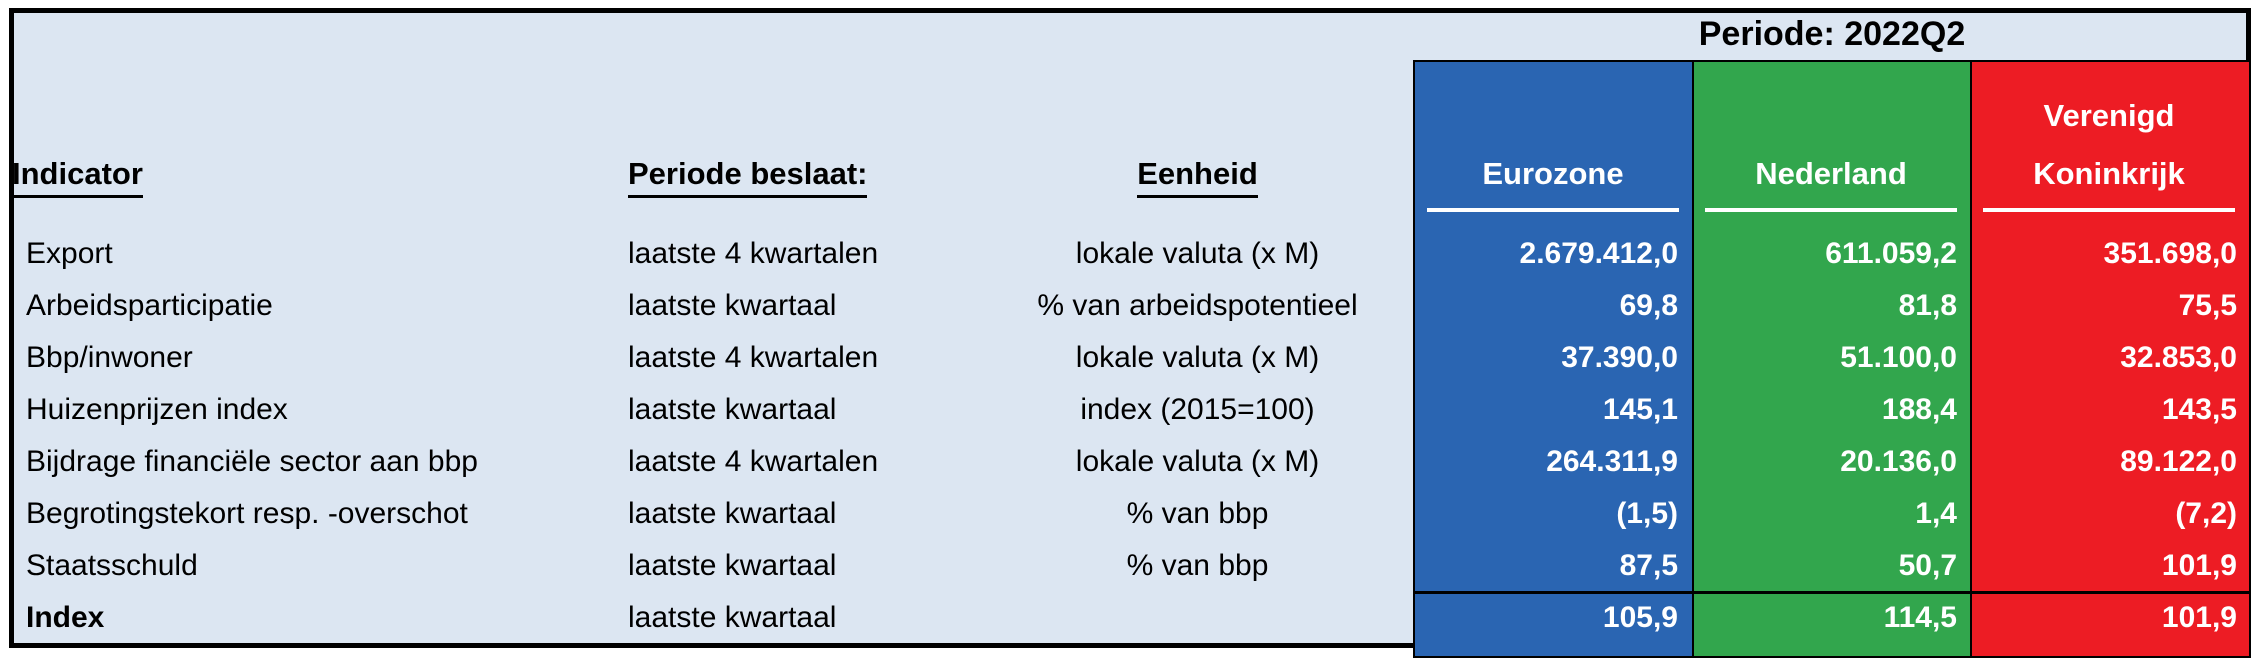  What do you see at coordinates (1831, 139) in the screenshot?
I see `nederland-column-header: Nederland` at bounding box center [1831, 139].